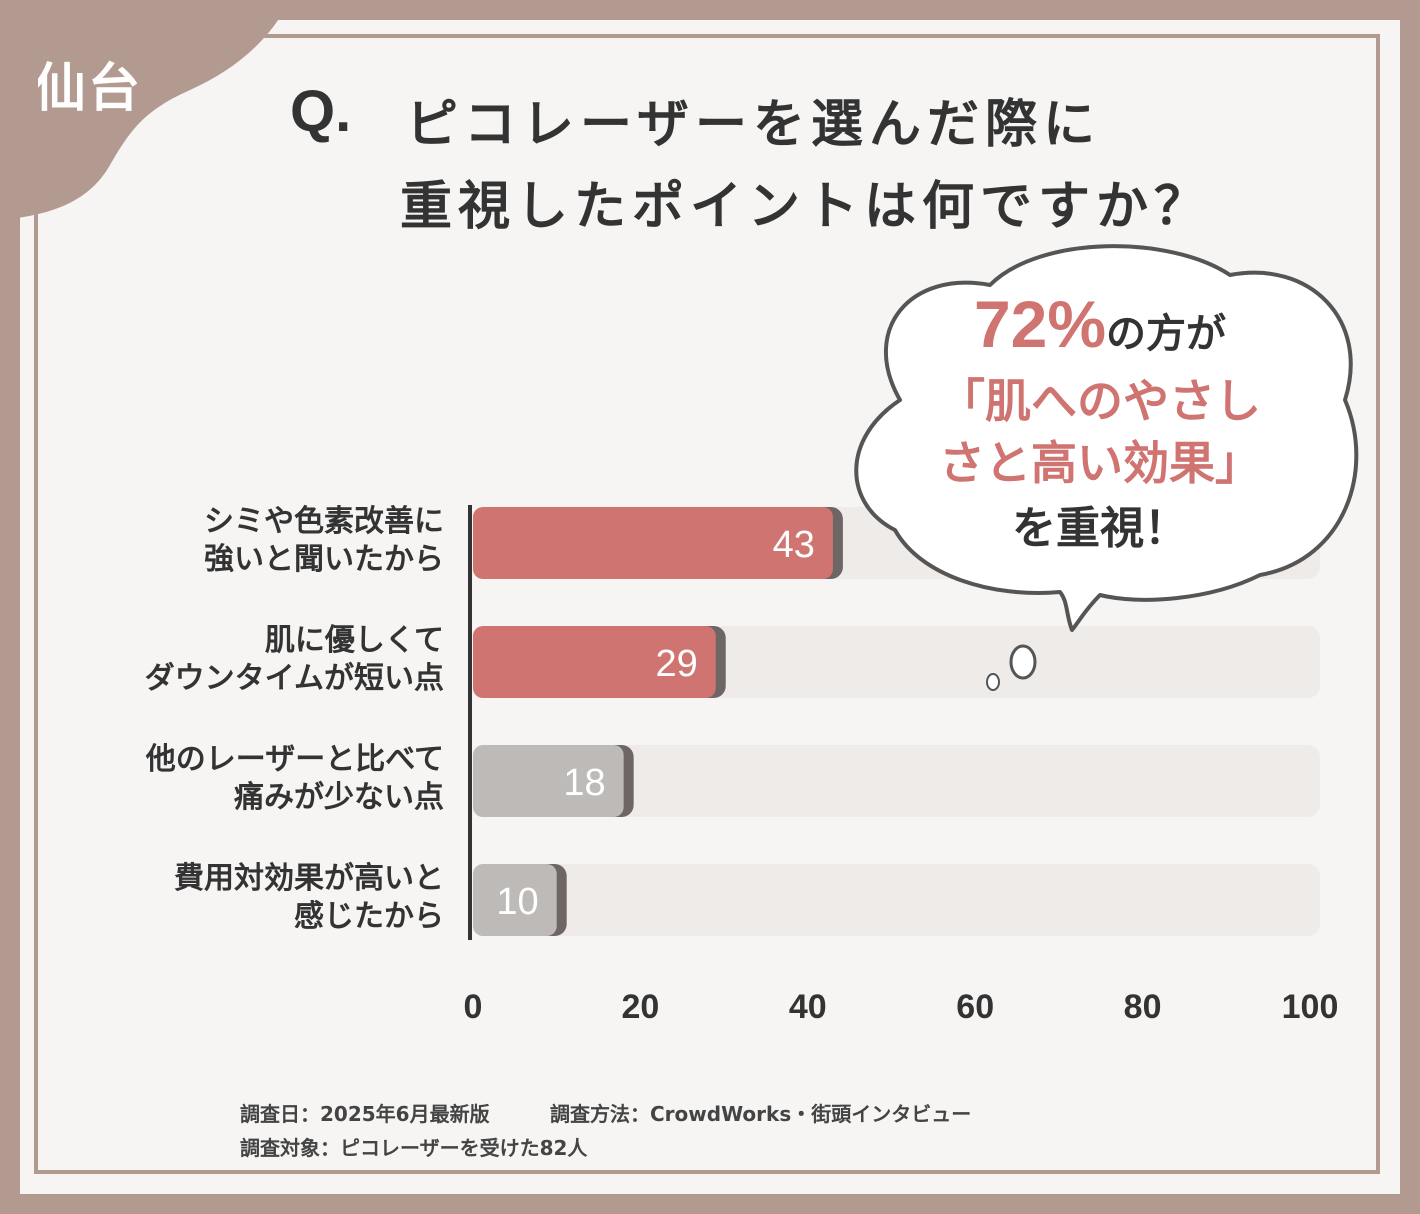 The width and height of the screenshot is (1420, 1214). What do you see at coordinates (640, 1007) in the screenshot?
I see `x-tick-label: 20` at bounding box center [640, 1007].